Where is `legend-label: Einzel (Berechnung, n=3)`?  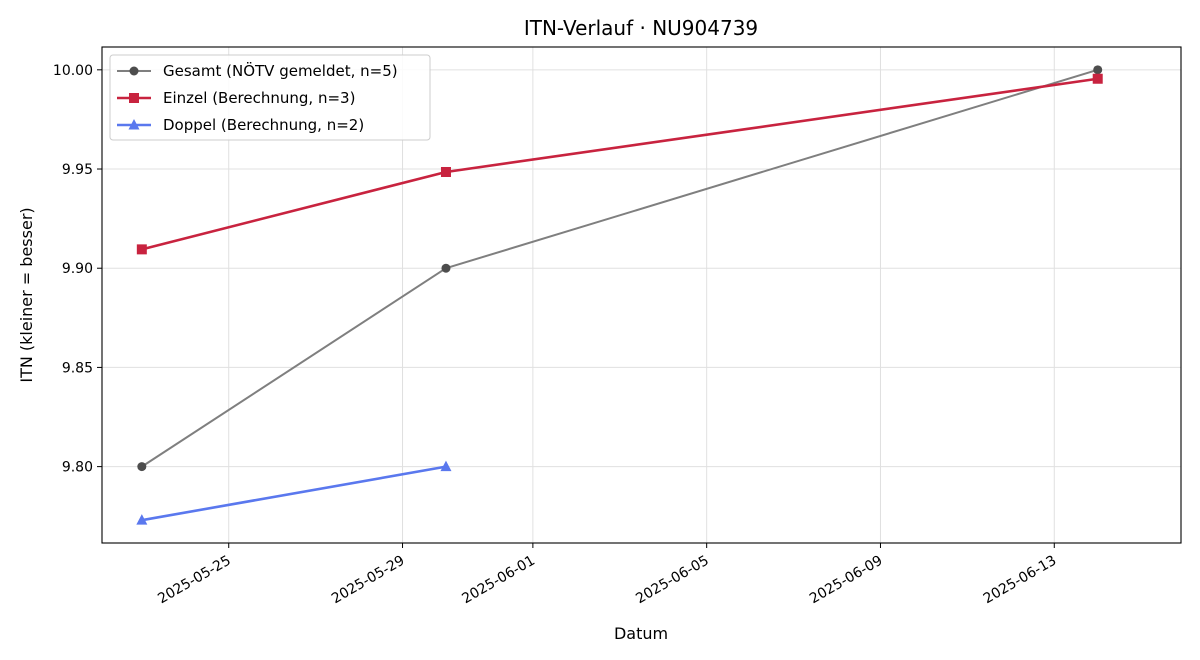
legend-label: Einzel (Berechnung, n=3) is located at coordinates (259, 98).